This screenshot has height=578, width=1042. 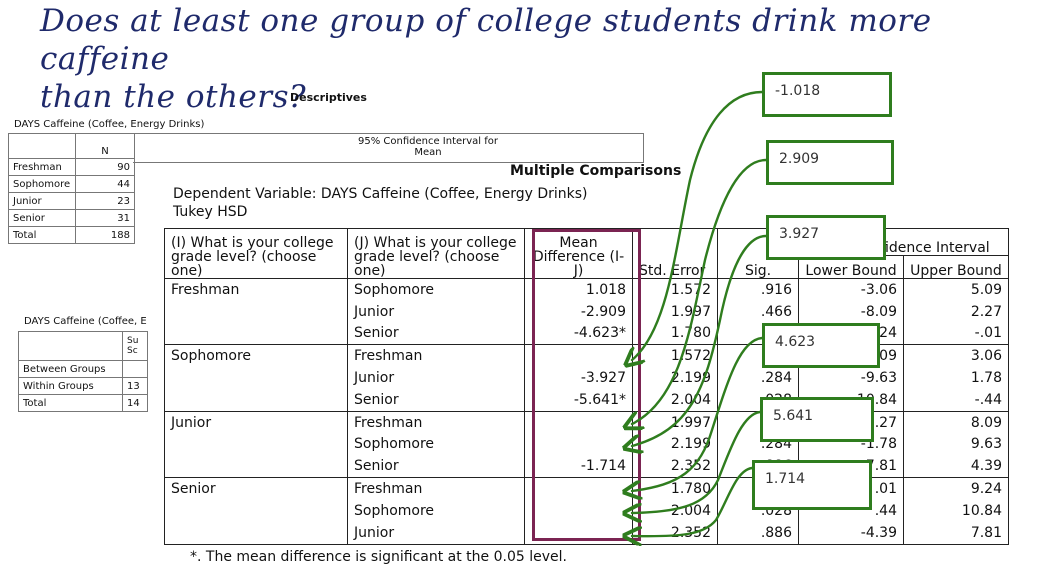 I want to click on table-row: Sophomore 2.004 .028 .44 10.84, so click(x=586, y=510).